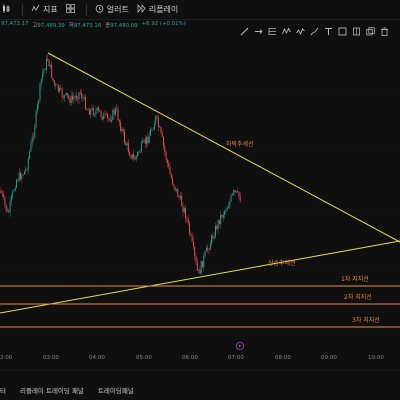 The image size is (400, 400). Describe the element at coordinates (282, 263) in the screenshot. I see `uptrend-label: 상승추세선` at that location.